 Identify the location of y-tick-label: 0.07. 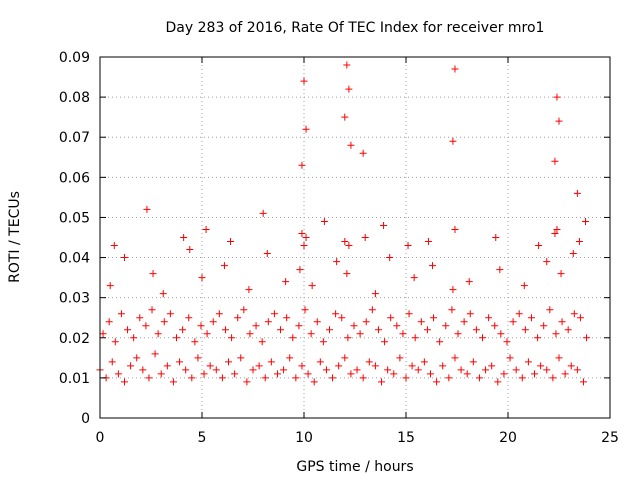
(74, 138).